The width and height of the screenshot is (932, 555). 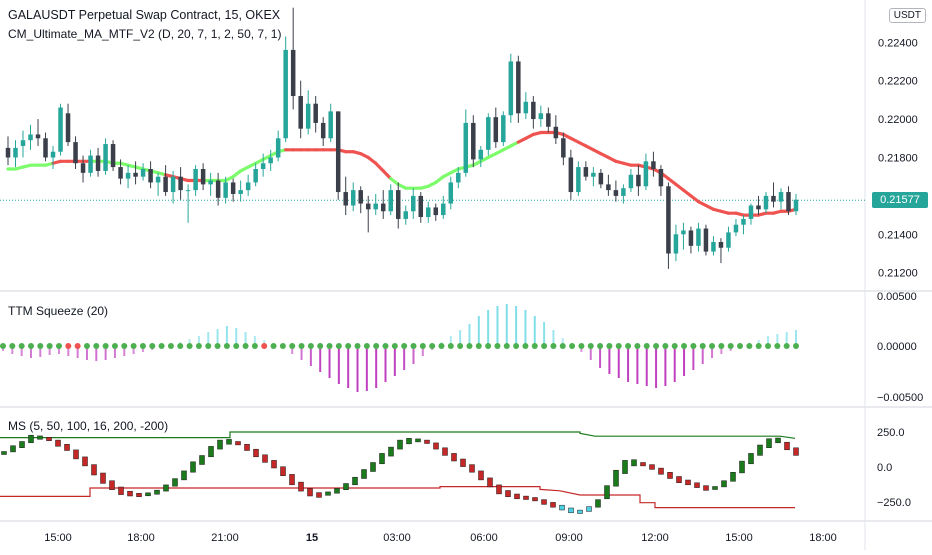 What do you see at coordinates (399, 348) in the screenshot?
I see `squeeze-histogram` at bounding box center [399, 348].